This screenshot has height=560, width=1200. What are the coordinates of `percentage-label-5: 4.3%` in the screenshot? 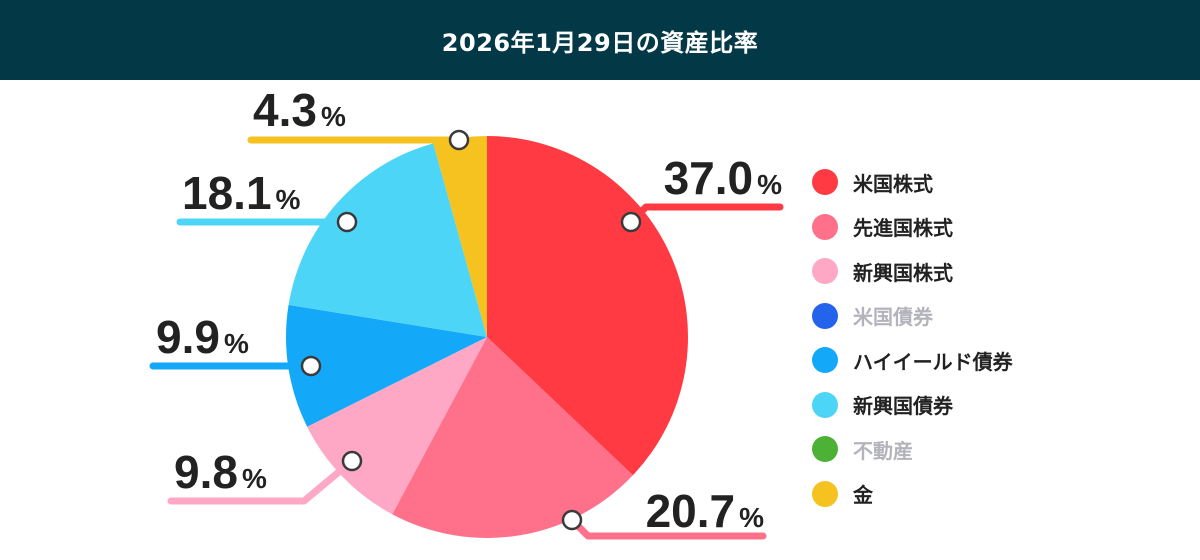 It's located at (299, 110).